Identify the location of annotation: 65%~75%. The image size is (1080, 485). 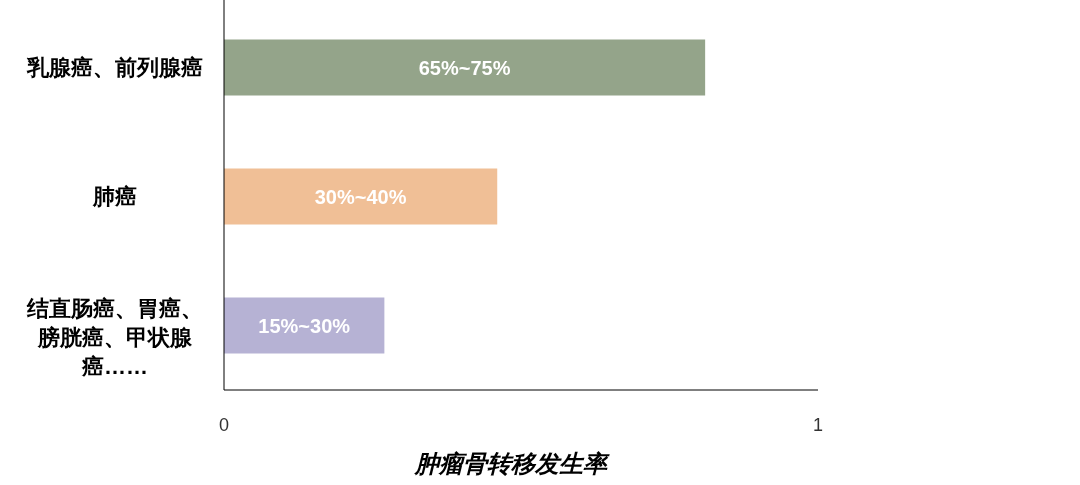
(464, 67).